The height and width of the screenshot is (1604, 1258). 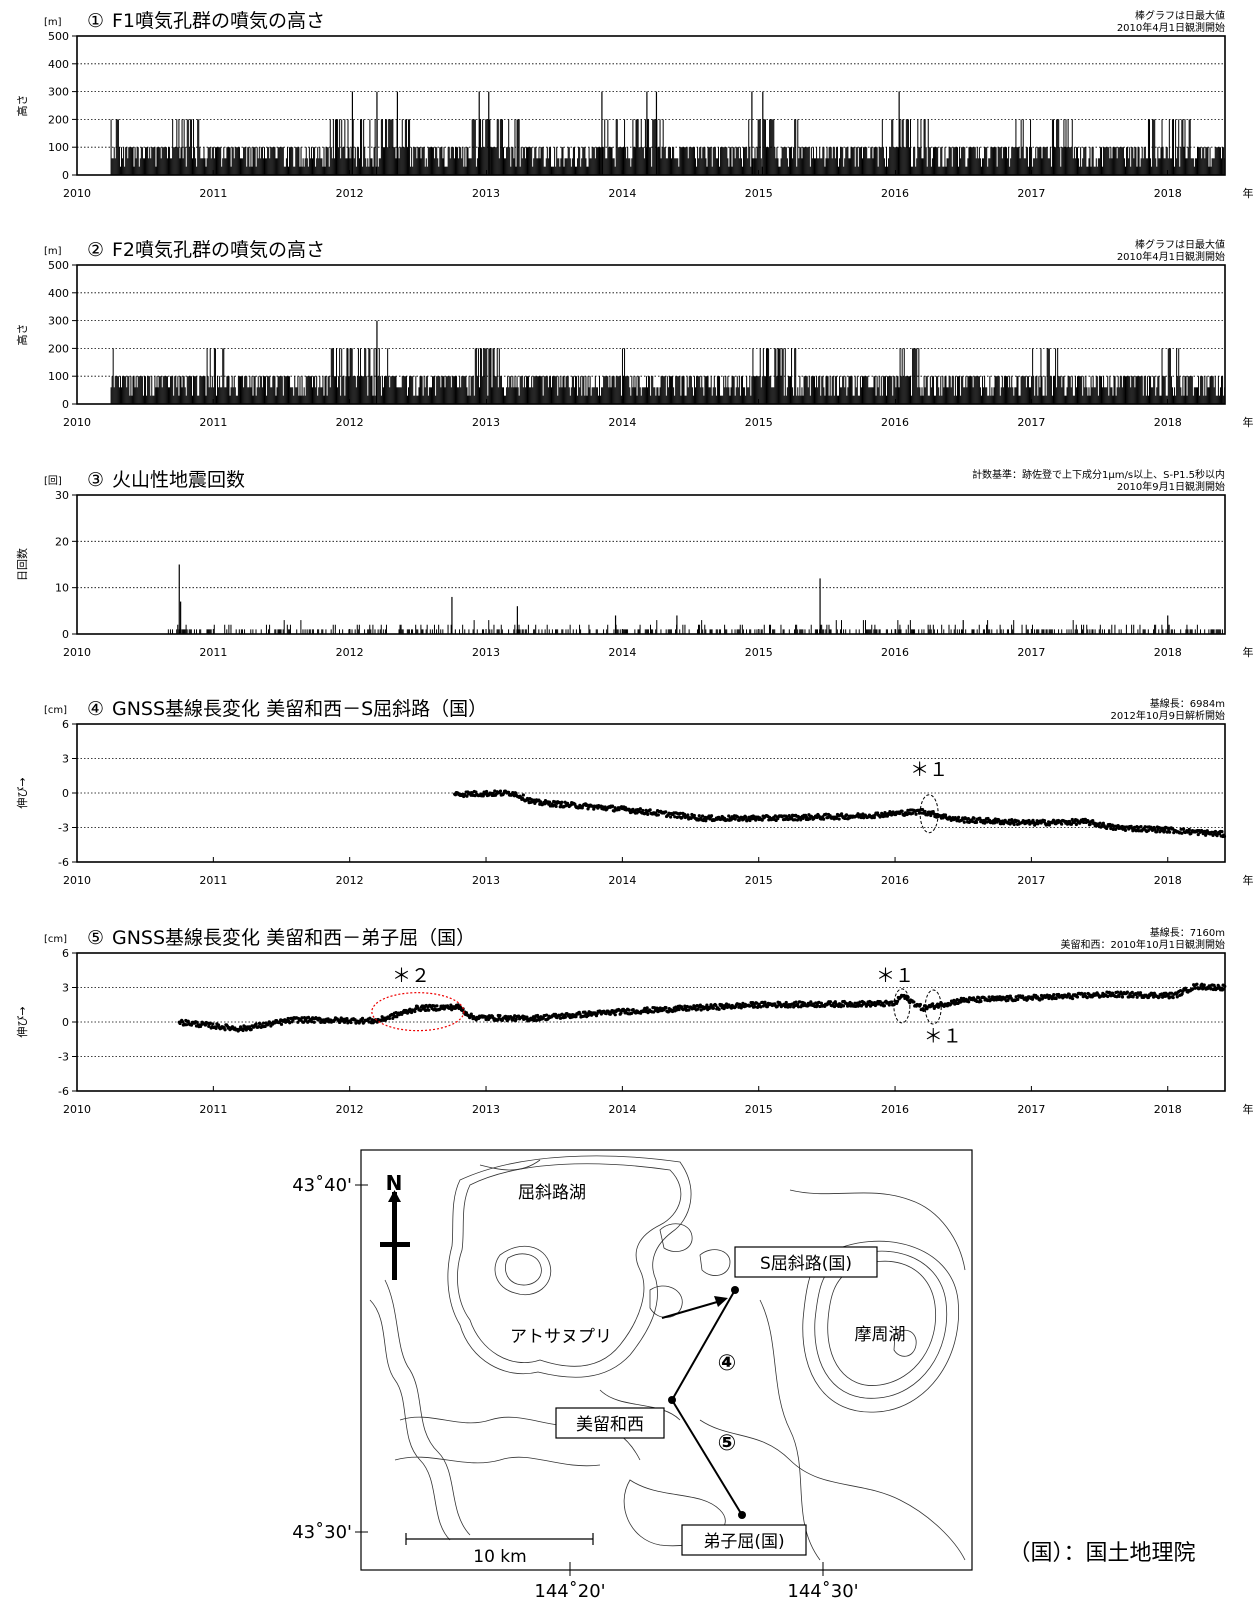 I want to click on x-tick-label: 2015, so click(x=759, y=652).